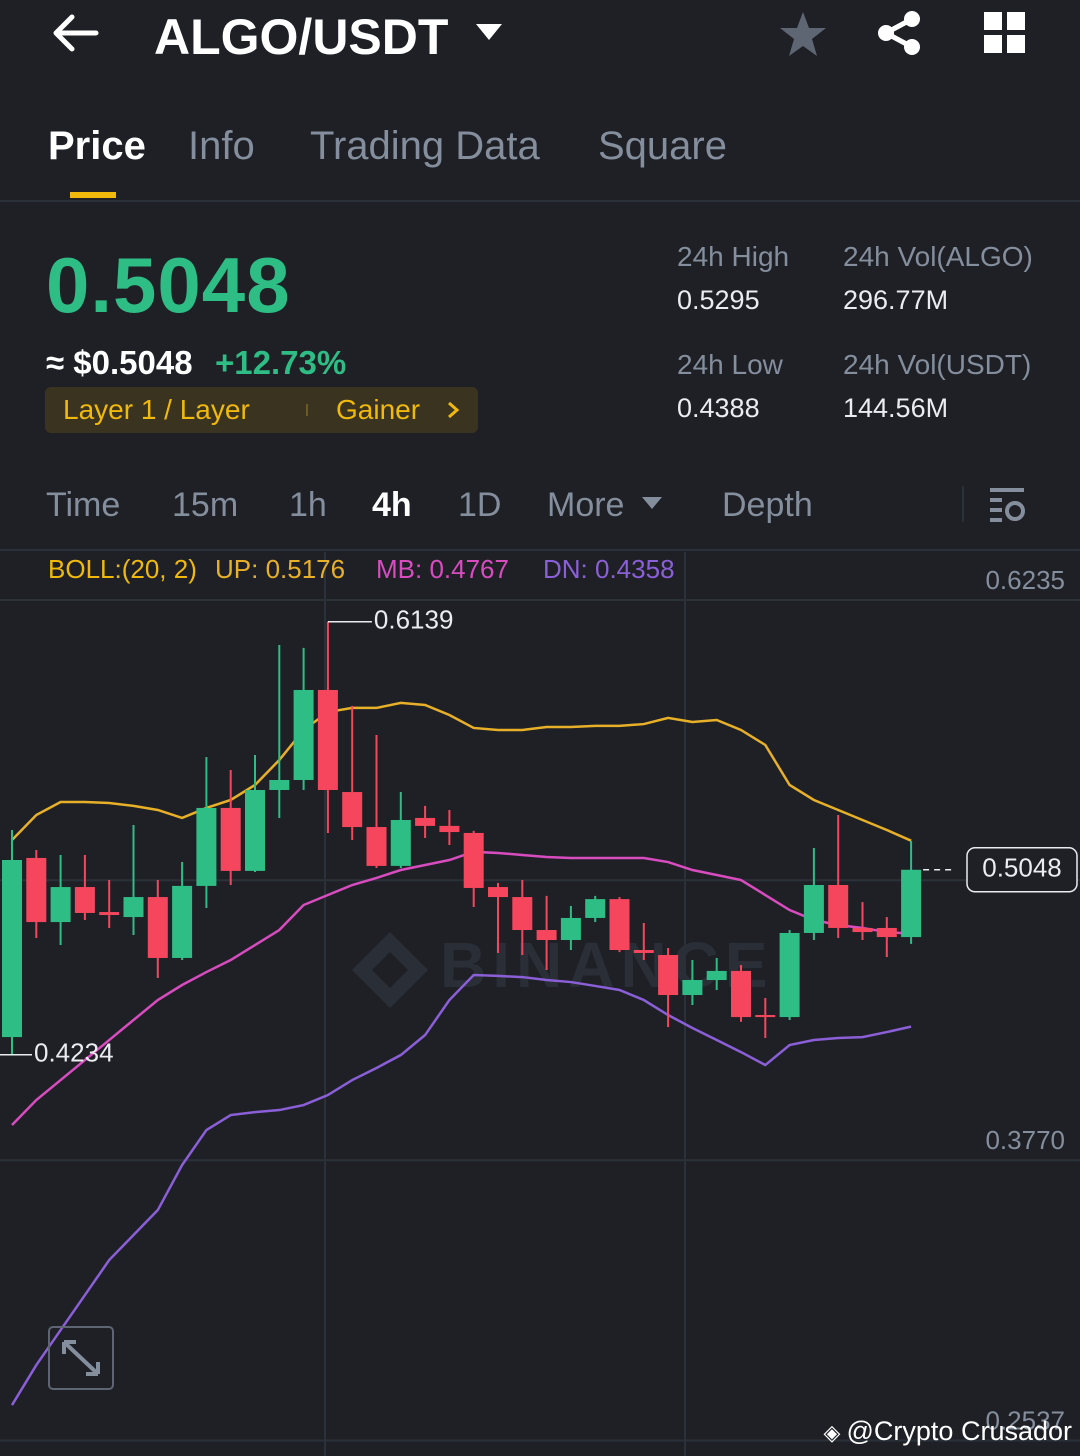 The width and height of the screenshot is (1080, 1456). I want to click on tag-separator, so click(307, 410).